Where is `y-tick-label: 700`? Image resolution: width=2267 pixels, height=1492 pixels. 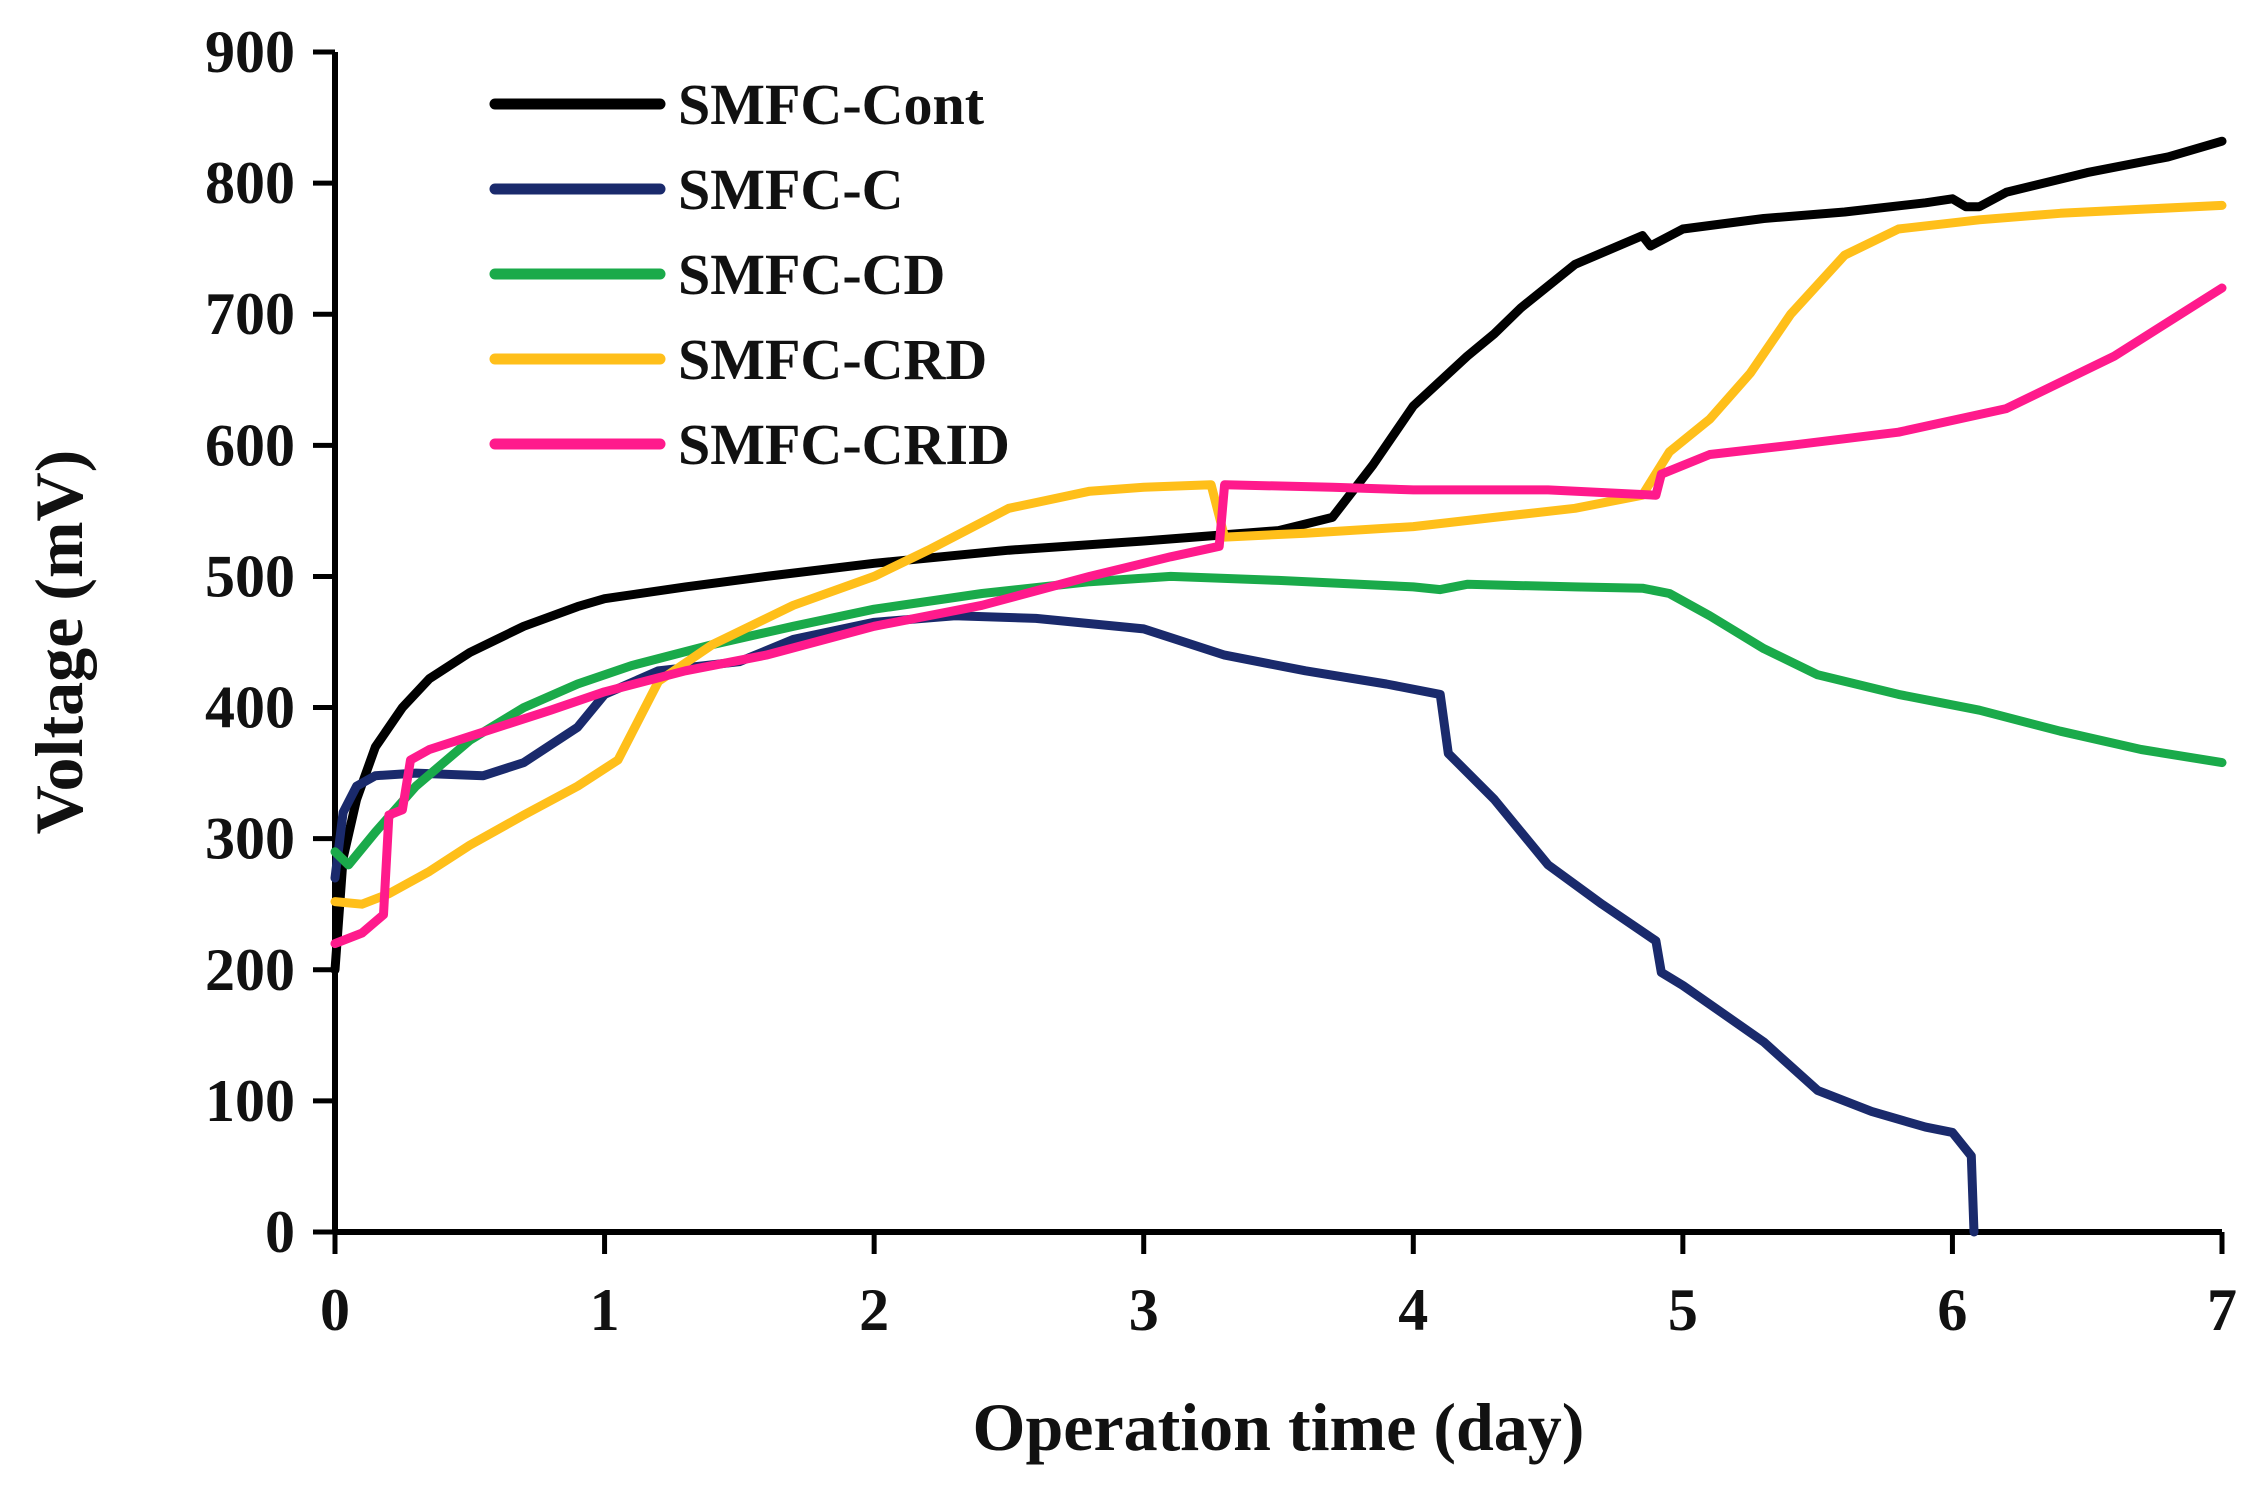 y-tick-label: 700 is located at coordinates (250, 314).